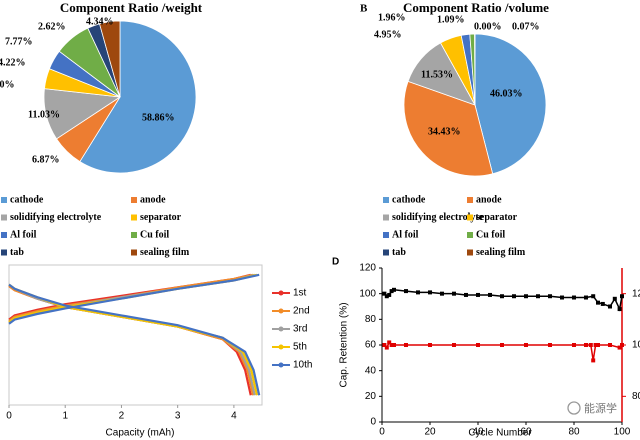  What do you see at coordinates (451, 19) in the screenshot?
I see `data-label: 1.09%` at bounding box center [451, 19].